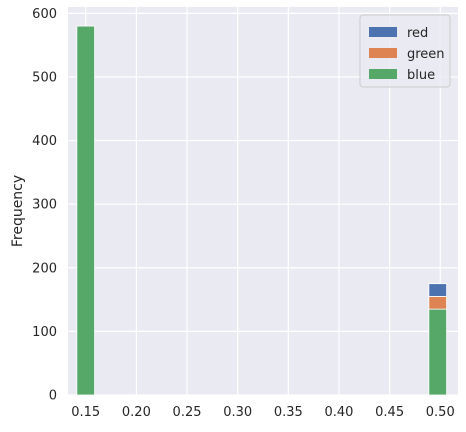 The image size is (466, 432). What do you see at coordinates (288, 412) in the screenshot?
I see `x-tick-label: 0.35` at bounding box center [288, 412].